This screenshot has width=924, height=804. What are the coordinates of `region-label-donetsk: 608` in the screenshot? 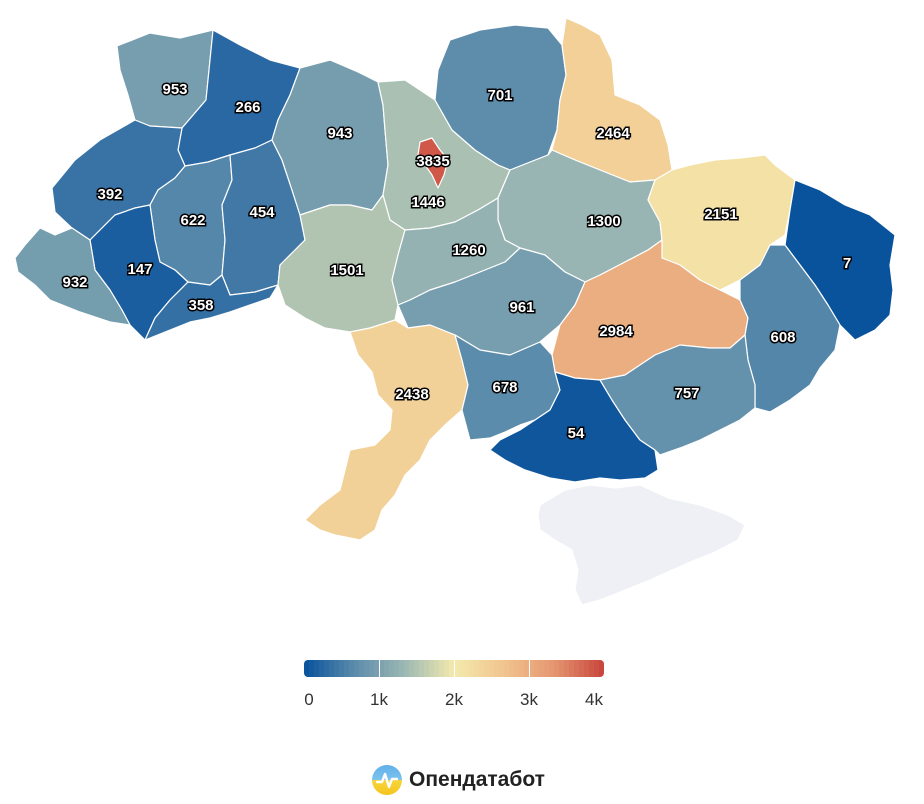 It's located at (782, 337).